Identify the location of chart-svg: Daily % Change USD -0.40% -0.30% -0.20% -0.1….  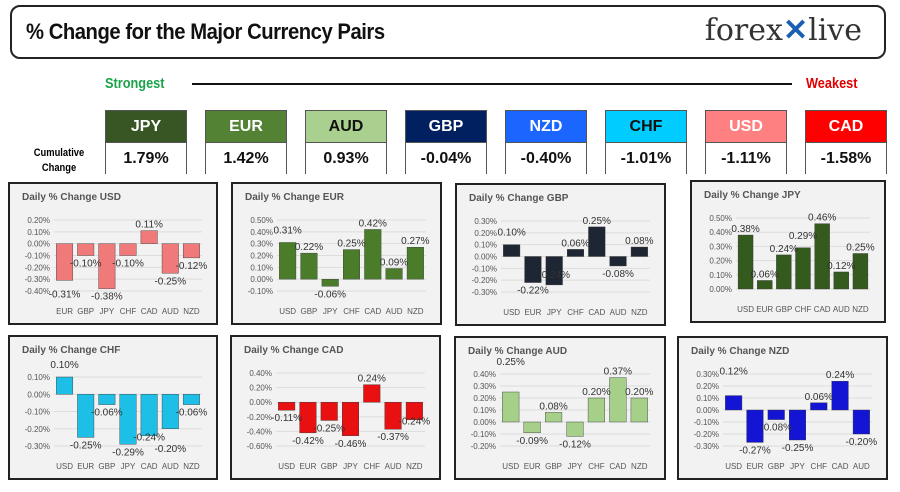
(115, 254).